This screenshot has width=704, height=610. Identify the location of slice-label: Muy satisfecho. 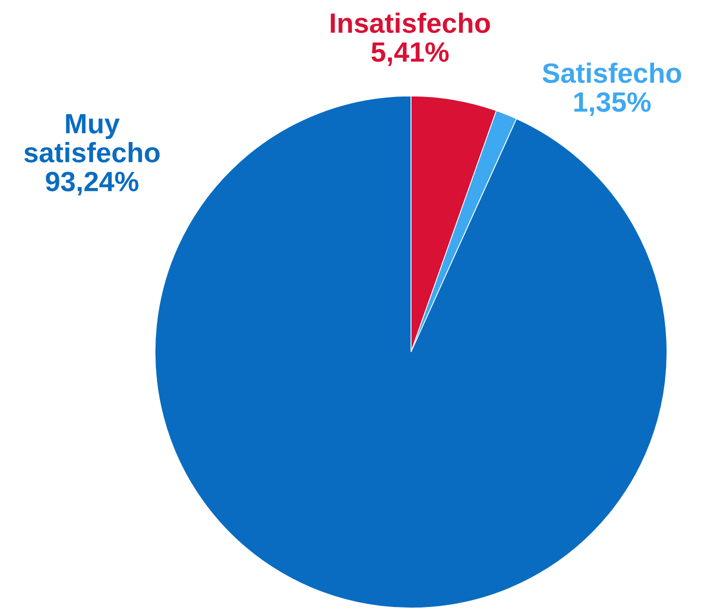
(92, 138).